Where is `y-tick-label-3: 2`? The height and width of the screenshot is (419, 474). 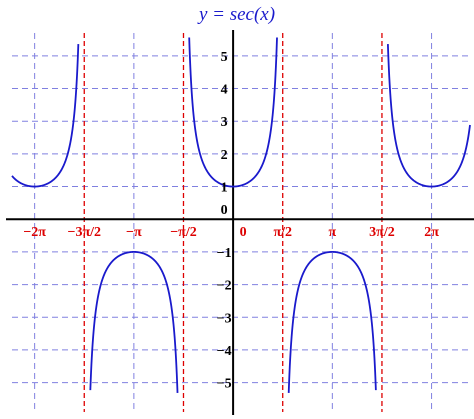
y-tick-label-3: 2 is located at coordinates (224, 155).